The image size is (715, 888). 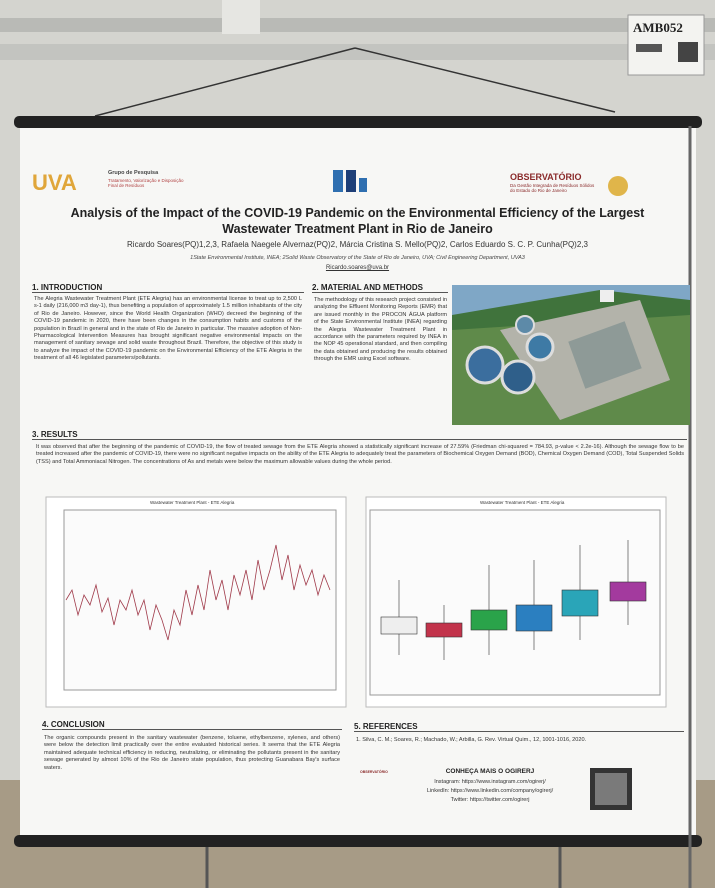 I want to click on section-heading: 2. MATERIAL AND METHODS, so click(x=380, y=288).